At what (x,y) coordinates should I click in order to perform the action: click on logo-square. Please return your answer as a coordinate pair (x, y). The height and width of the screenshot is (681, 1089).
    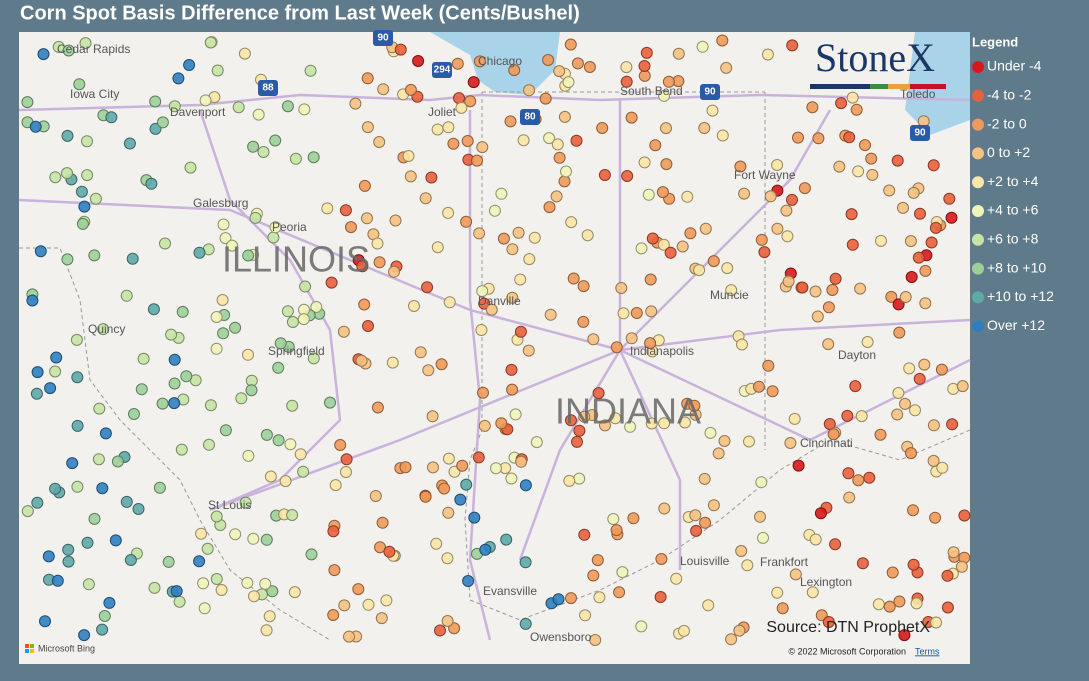
    Looking at the image, I should click on (27, 651).